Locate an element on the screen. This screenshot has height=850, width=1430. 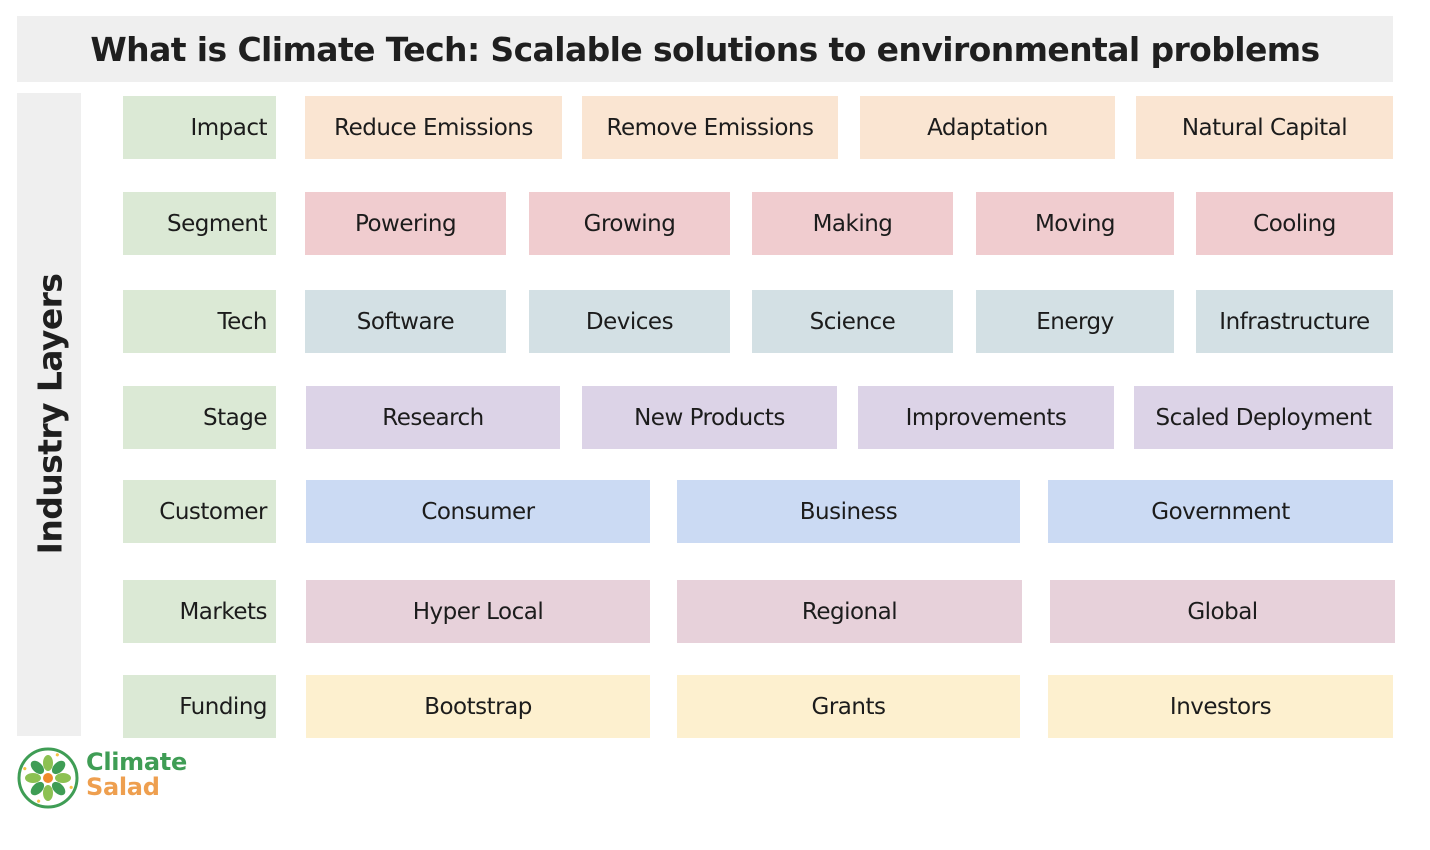
funding-cell: Grants is located at coordinates (848, 706).